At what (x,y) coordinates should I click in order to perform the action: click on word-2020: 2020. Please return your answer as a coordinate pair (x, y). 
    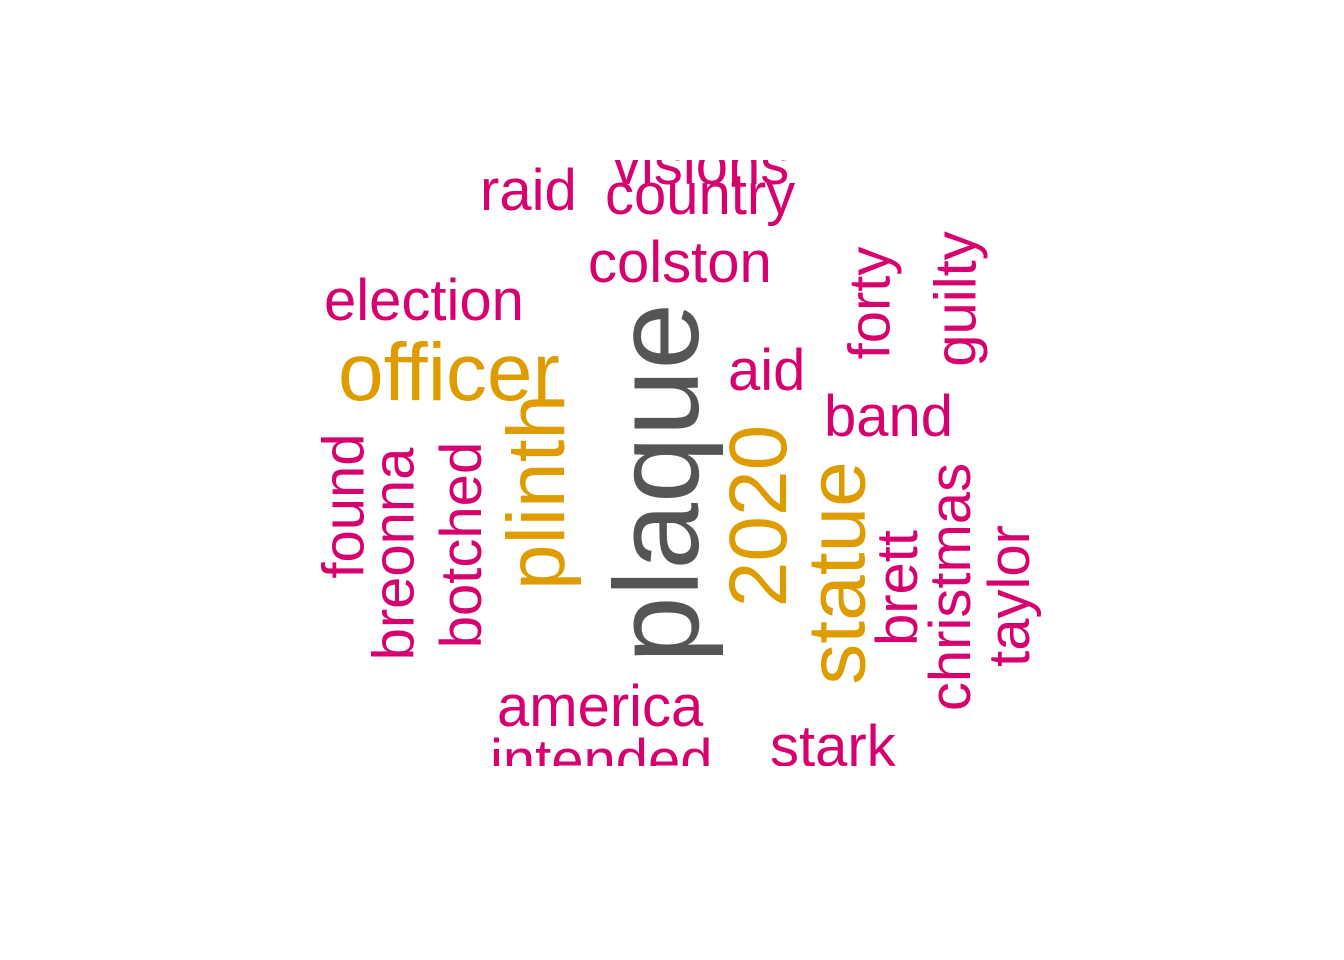
    Looking at the image, I should click on (759, 516).